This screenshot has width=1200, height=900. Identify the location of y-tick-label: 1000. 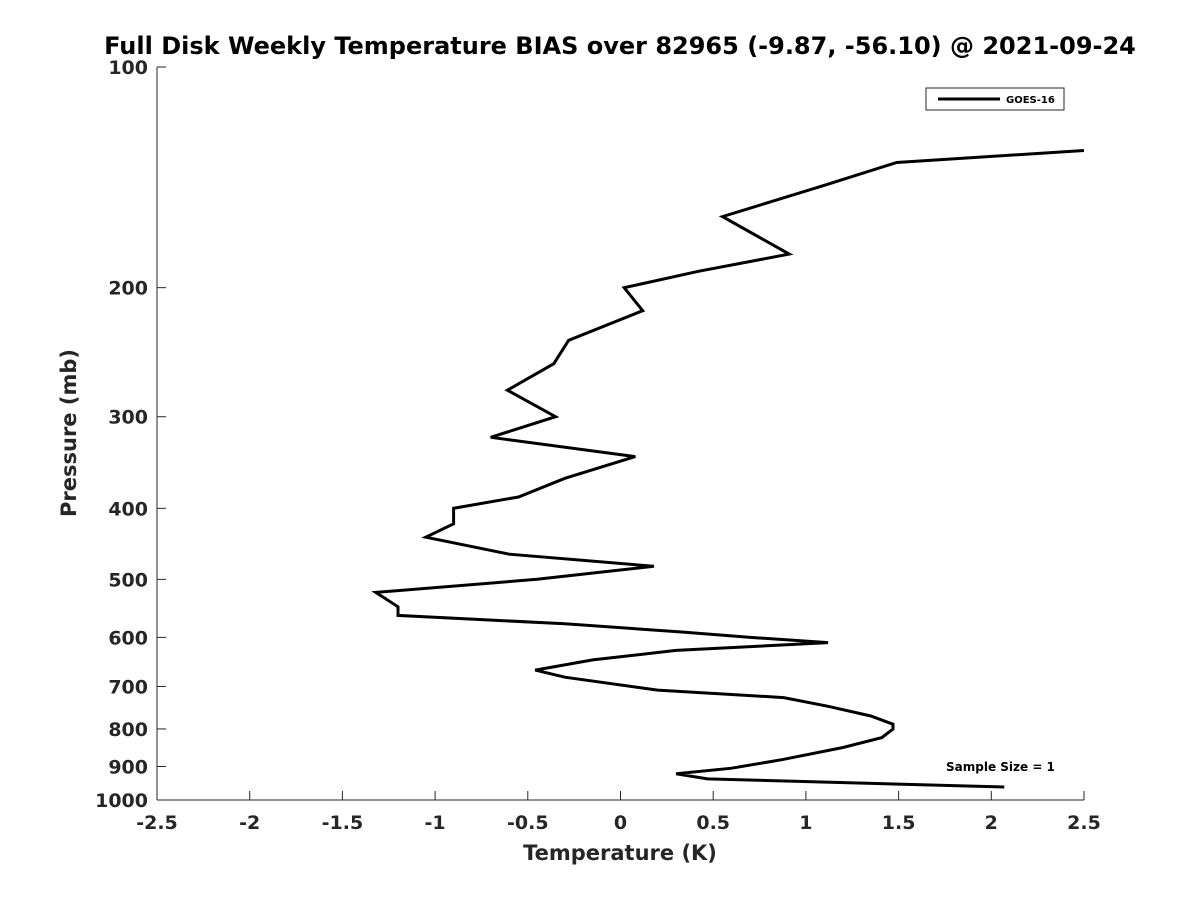
(121, 801).